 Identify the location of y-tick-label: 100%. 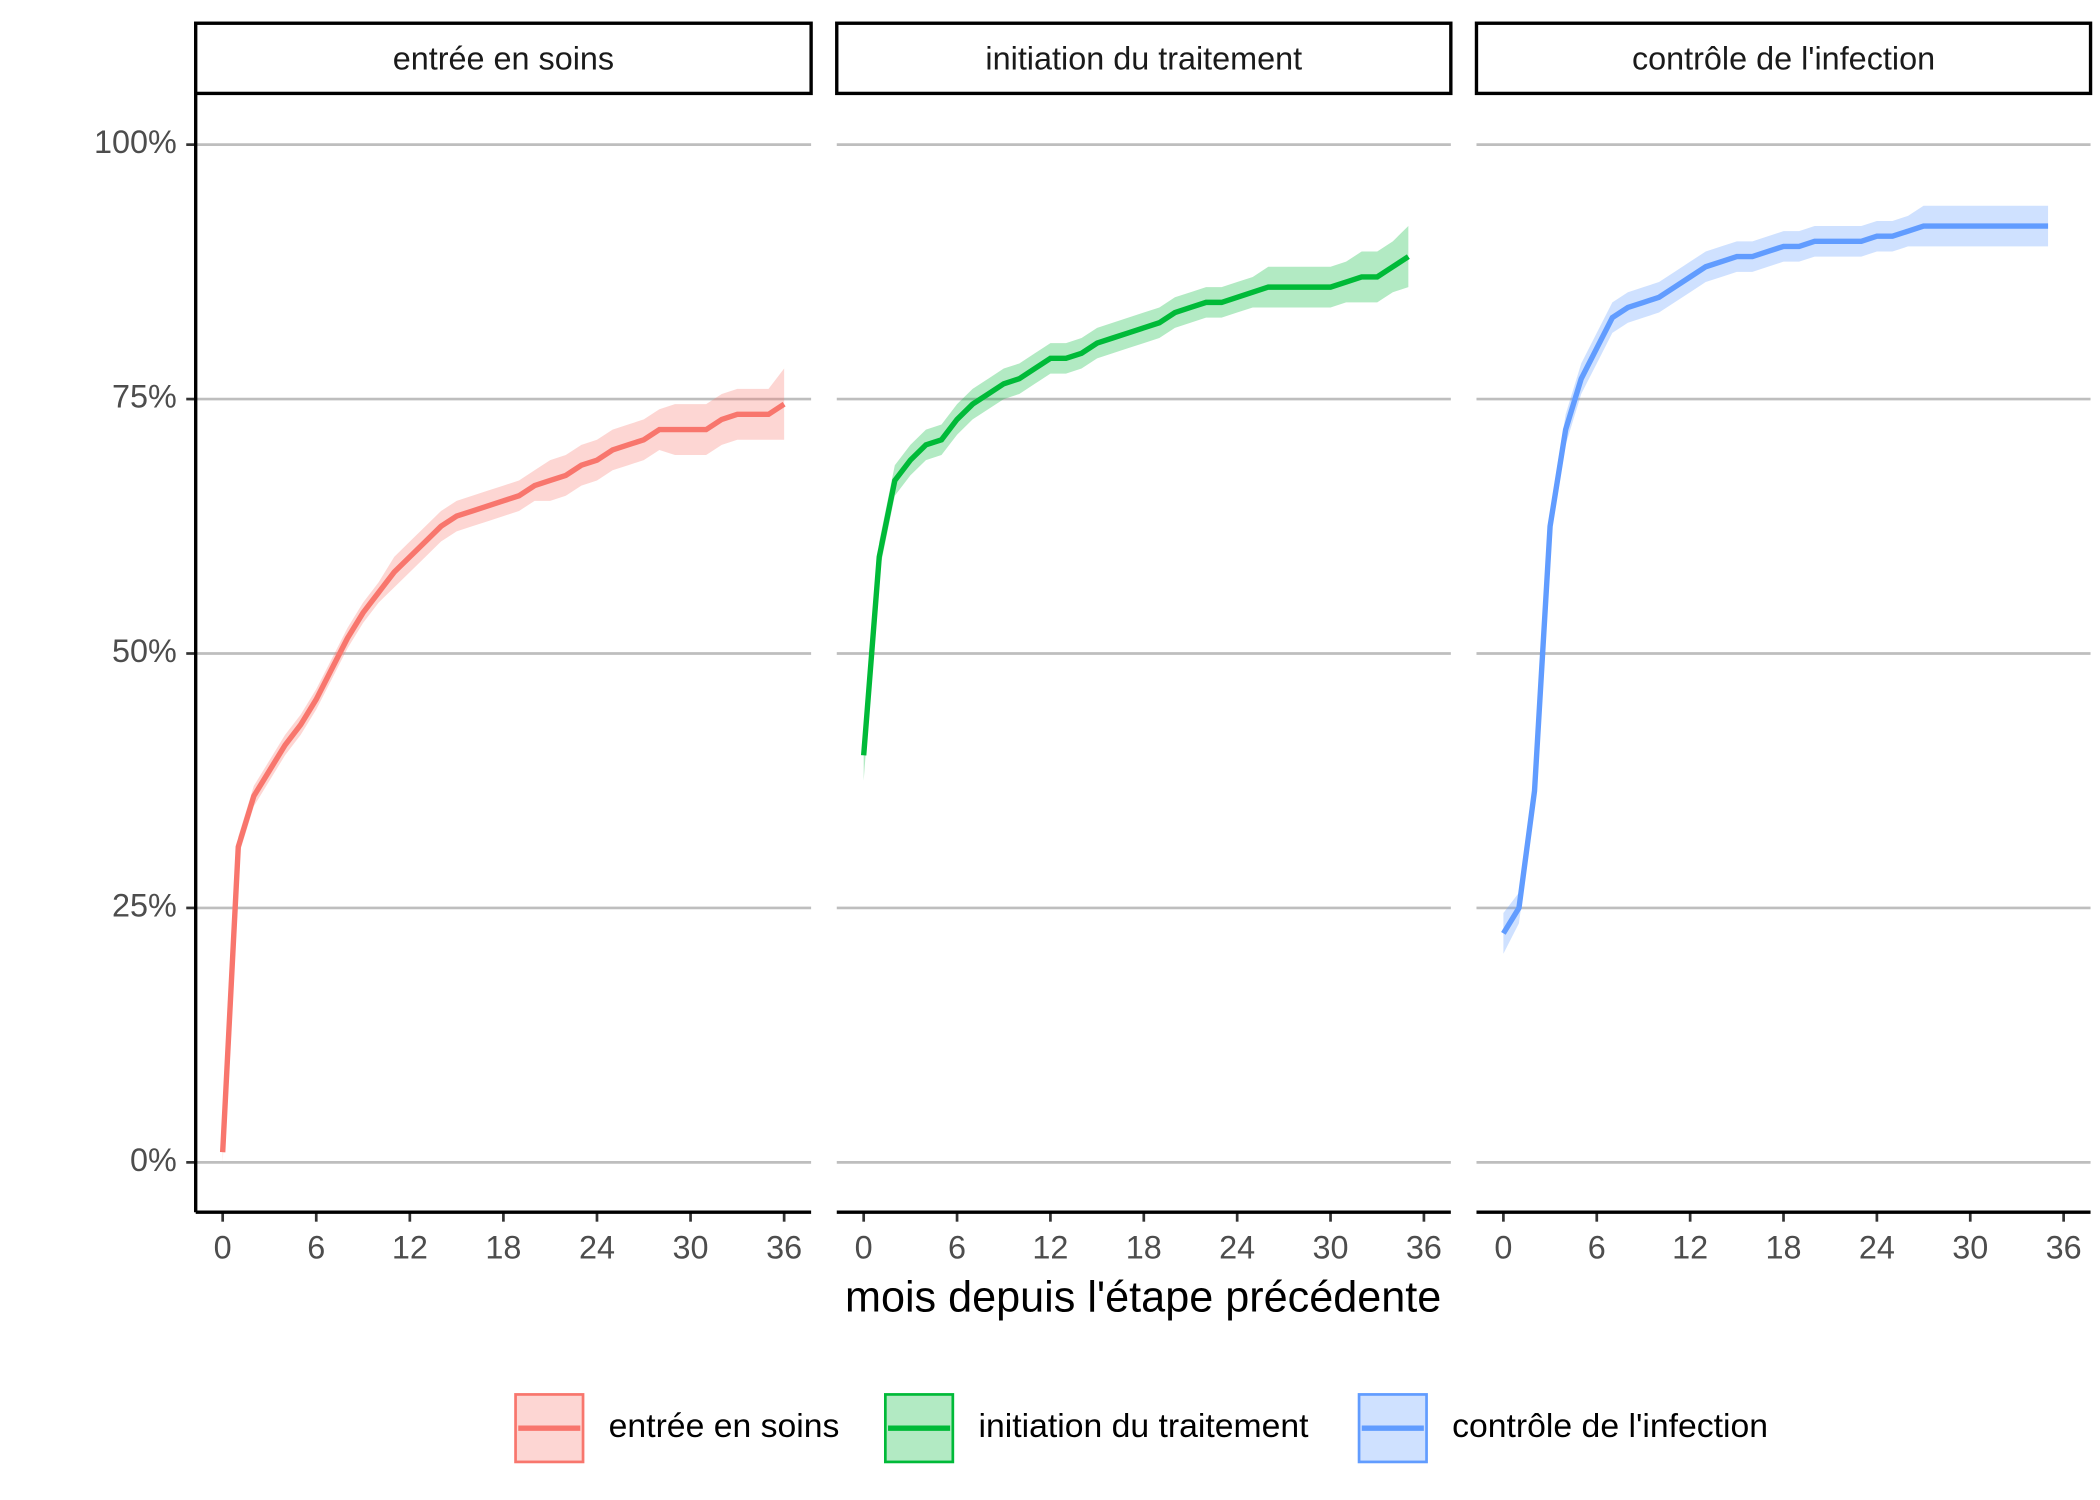
(135, 142).